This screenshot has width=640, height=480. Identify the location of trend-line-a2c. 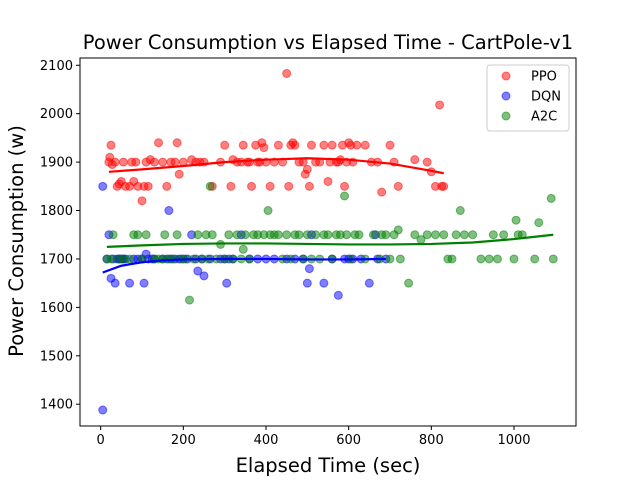
(330, 240).